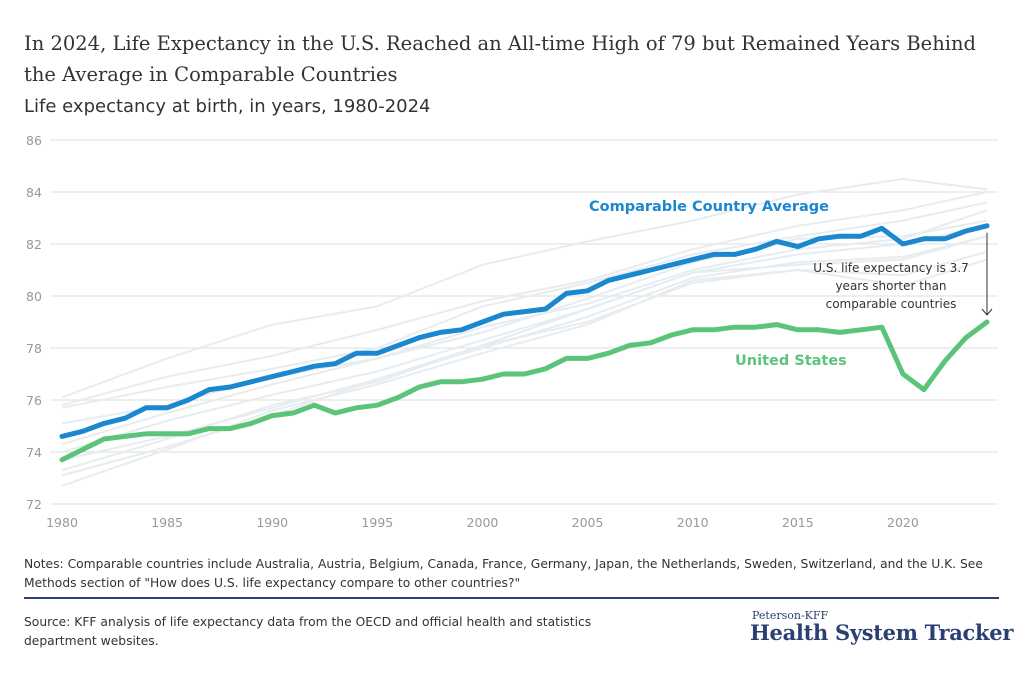  I want to click on y-tick-label: 74, so click(34, 452).